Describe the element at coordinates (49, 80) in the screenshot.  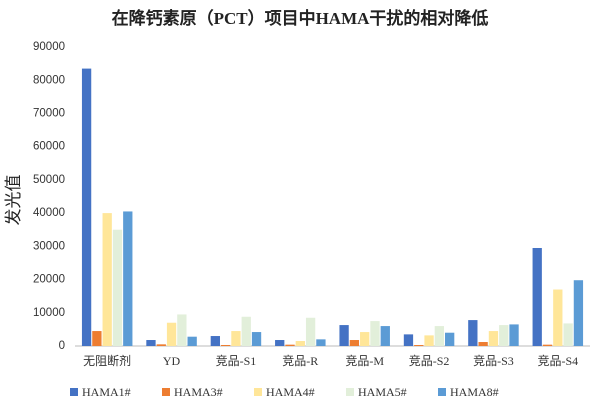
I see `y-tick-label: 80000` at that location.